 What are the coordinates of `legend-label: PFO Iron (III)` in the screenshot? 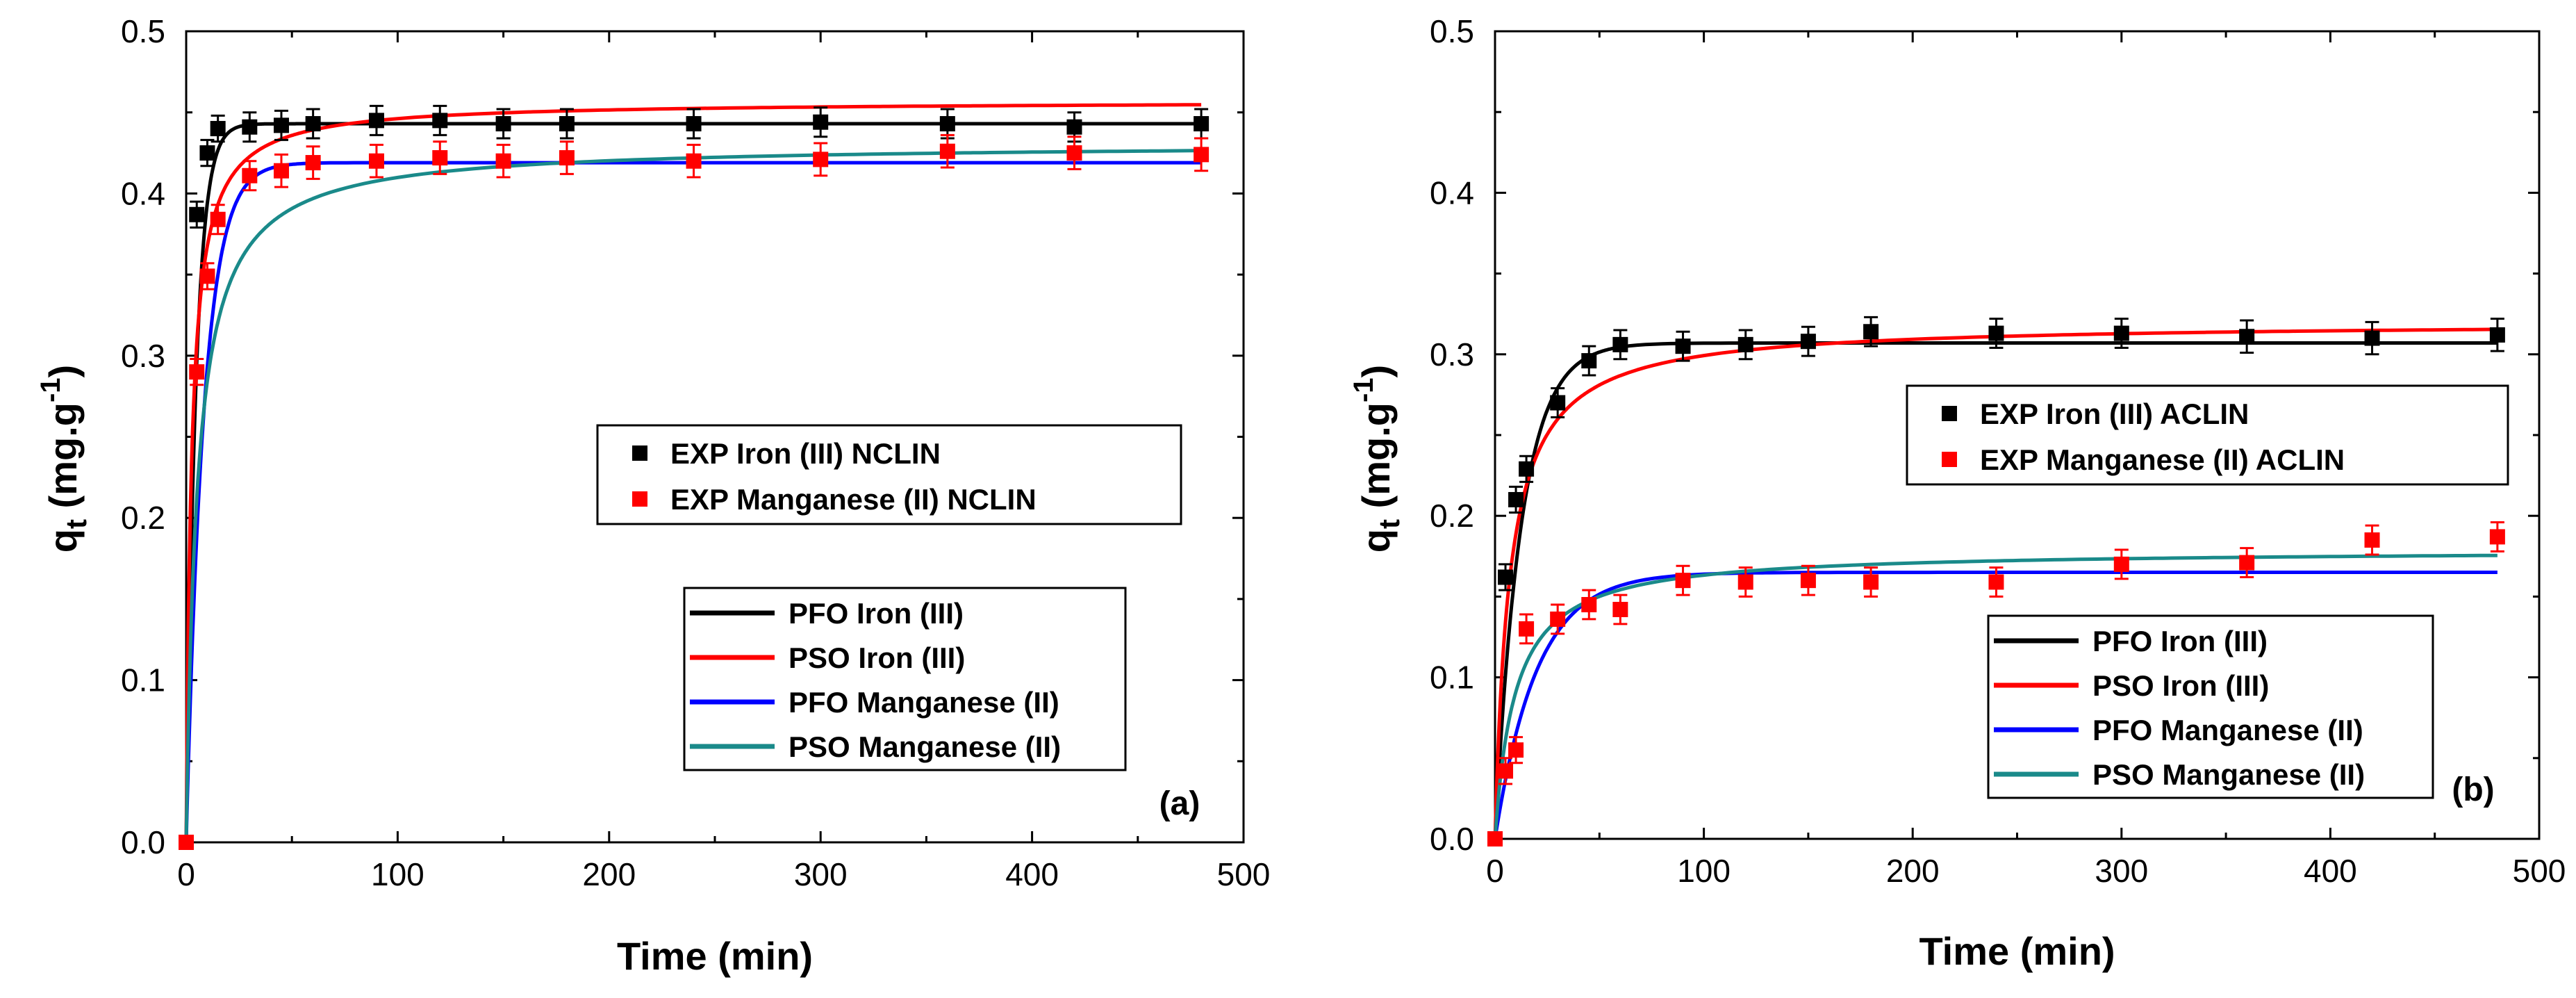 It's located at (876, 614).